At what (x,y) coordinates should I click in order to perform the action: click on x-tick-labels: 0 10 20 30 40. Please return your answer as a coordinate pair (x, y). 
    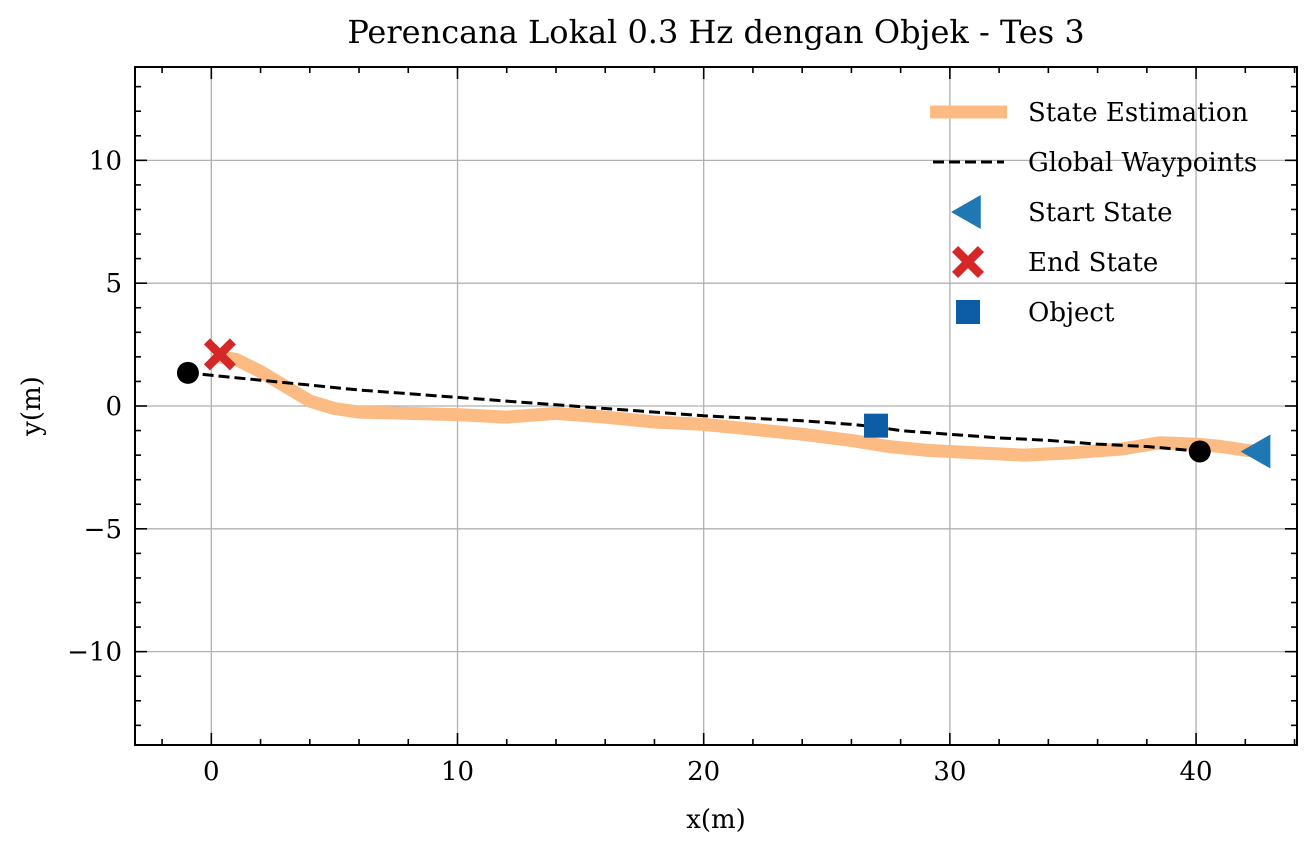
    Looking at the image, I should click on (708, 772).